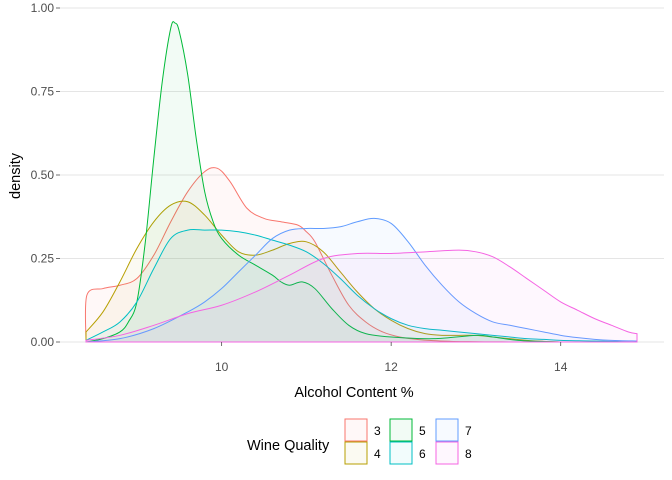 This screenshot has height=480, width=672. I want to click on legend-item-7: 7, so click(453, 430).